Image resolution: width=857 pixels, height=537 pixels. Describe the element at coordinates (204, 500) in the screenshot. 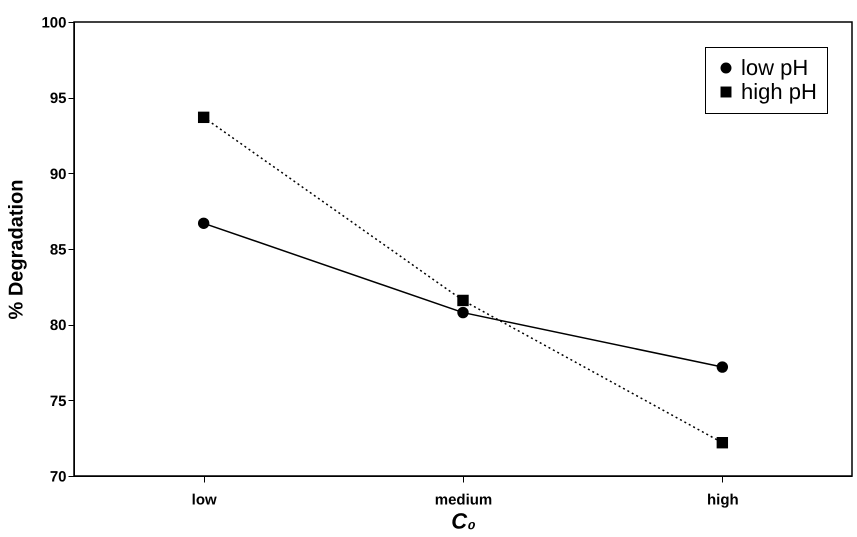

I see `x-tick-label: low` at that location.